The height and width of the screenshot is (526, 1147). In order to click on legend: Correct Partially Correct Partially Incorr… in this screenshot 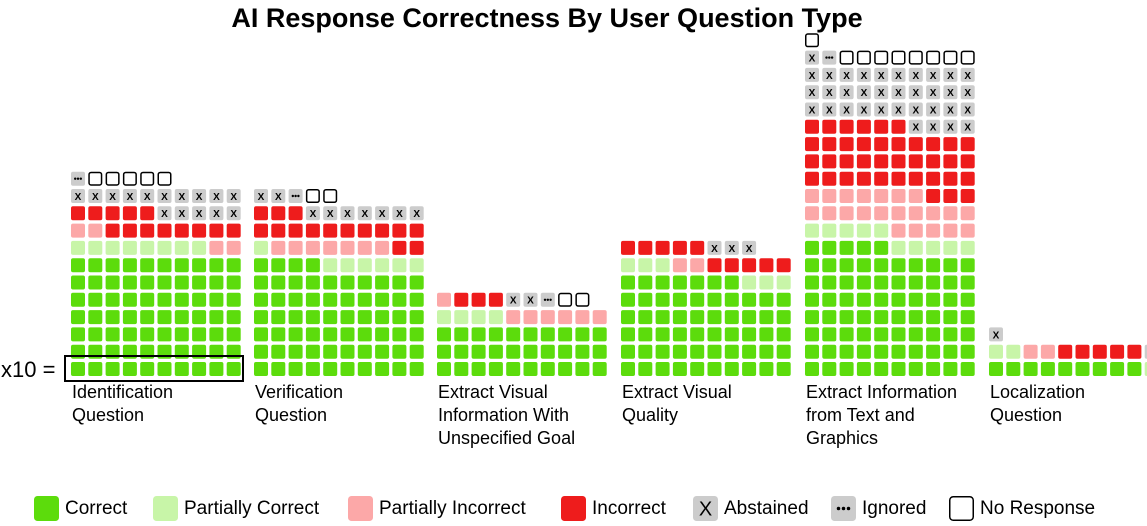, I will do `click(564, 508)`.